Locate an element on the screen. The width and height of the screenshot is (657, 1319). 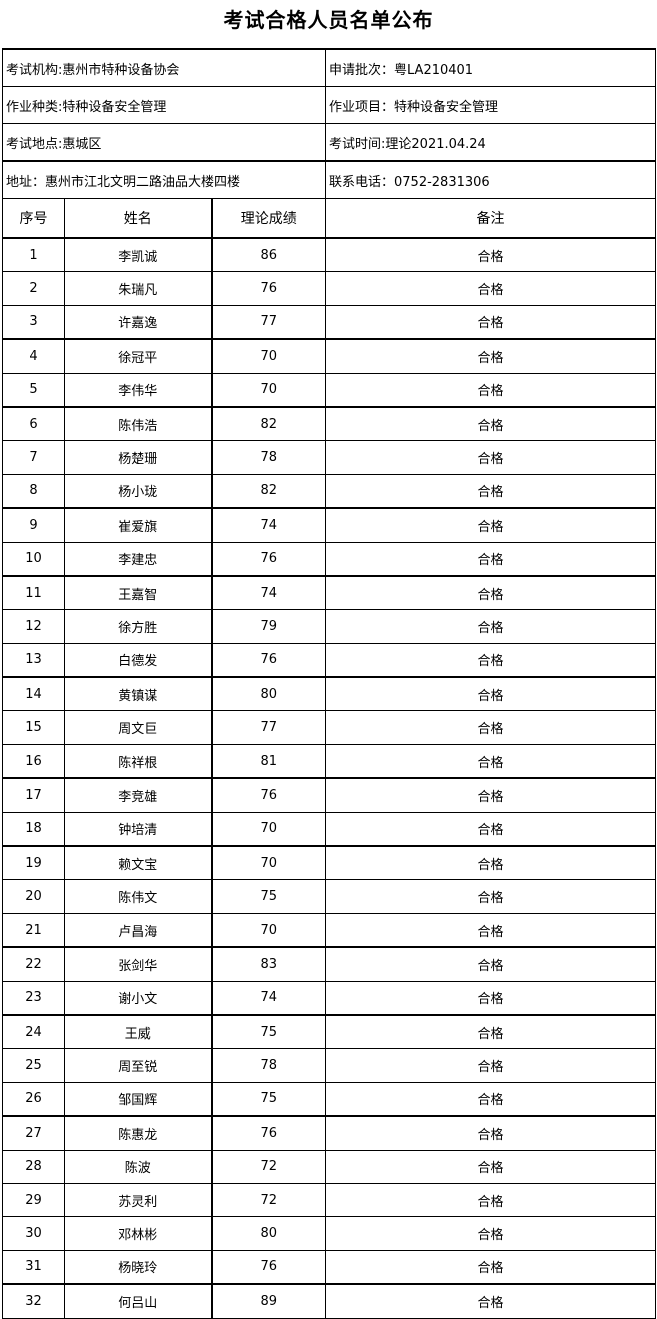
info-row: 考试地点:惠城区 考试时间:理论2021.04.24 is located at coordinates (329, 142).